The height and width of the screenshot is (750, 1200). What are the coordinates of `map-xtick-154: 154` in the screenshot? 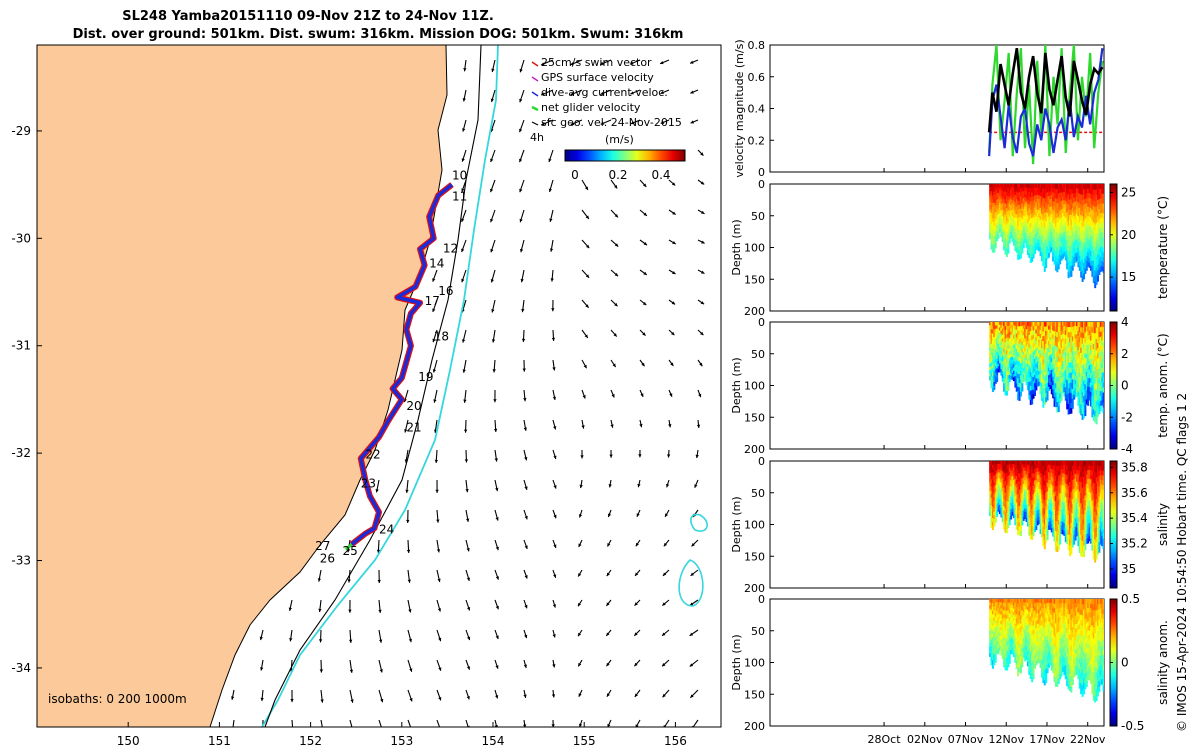 It's located at (493, 741).